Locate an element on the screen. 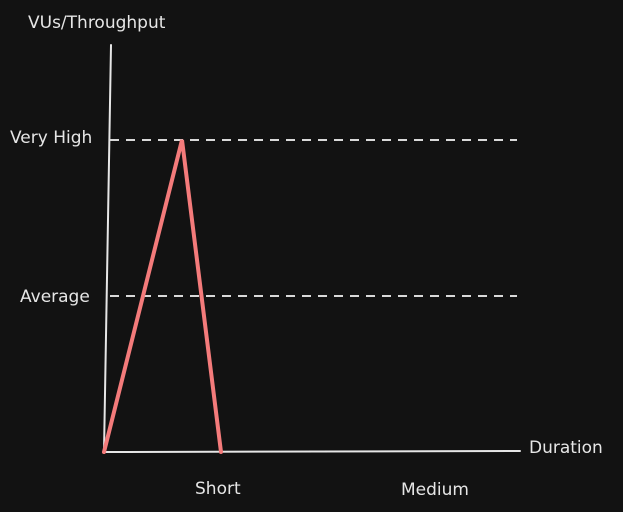 The image size is (623, 512). y-axis-title: VUs/Throughput is located at coordinates (97, 23).